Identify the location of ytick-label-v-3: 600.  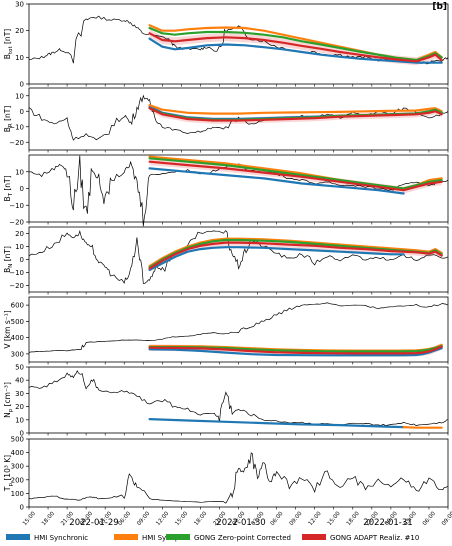
(17, 306).